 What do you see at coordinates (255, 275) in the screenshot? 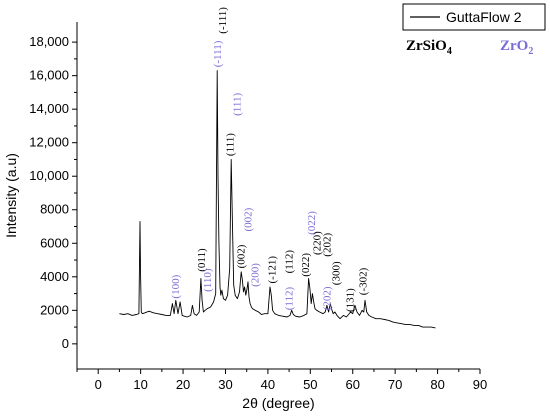
I see `peak-label: (200)` at bounding box center [255, 275].